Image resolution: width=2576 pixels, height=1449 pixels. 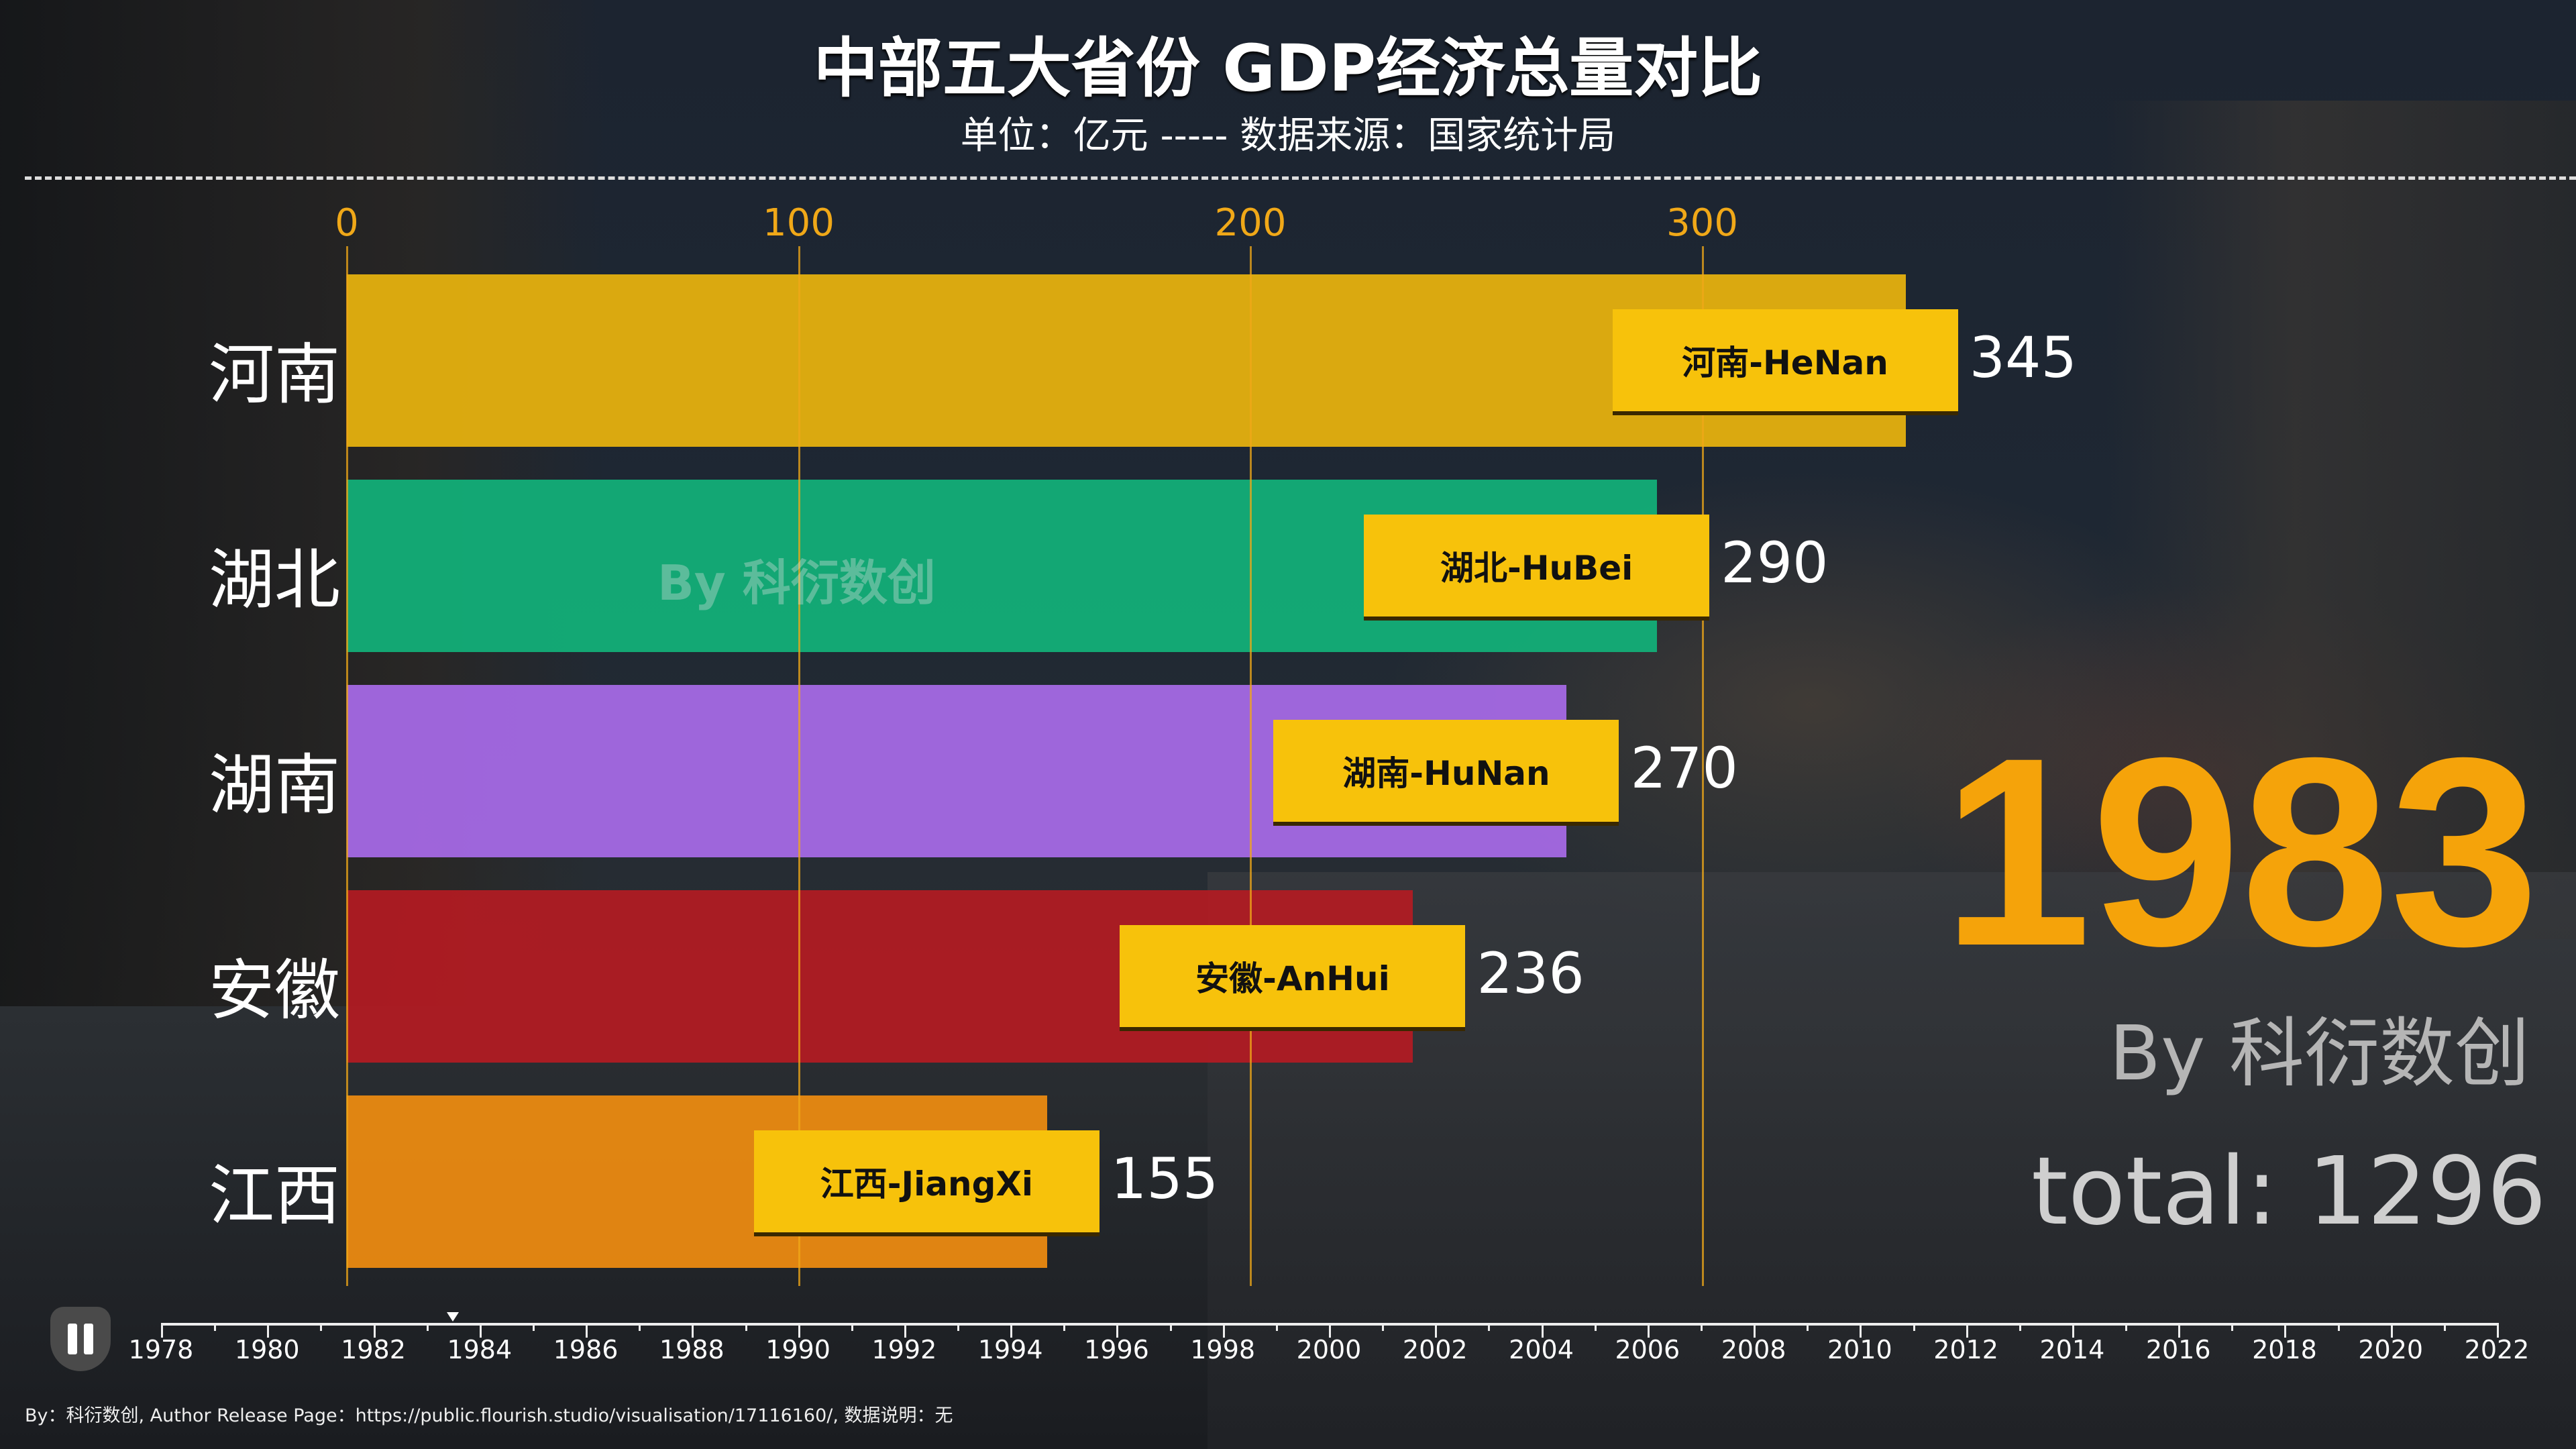 What do you see at coordinates (1300, 178) in the screenshot?
I see `divider` at bounding box center [1300, 178].